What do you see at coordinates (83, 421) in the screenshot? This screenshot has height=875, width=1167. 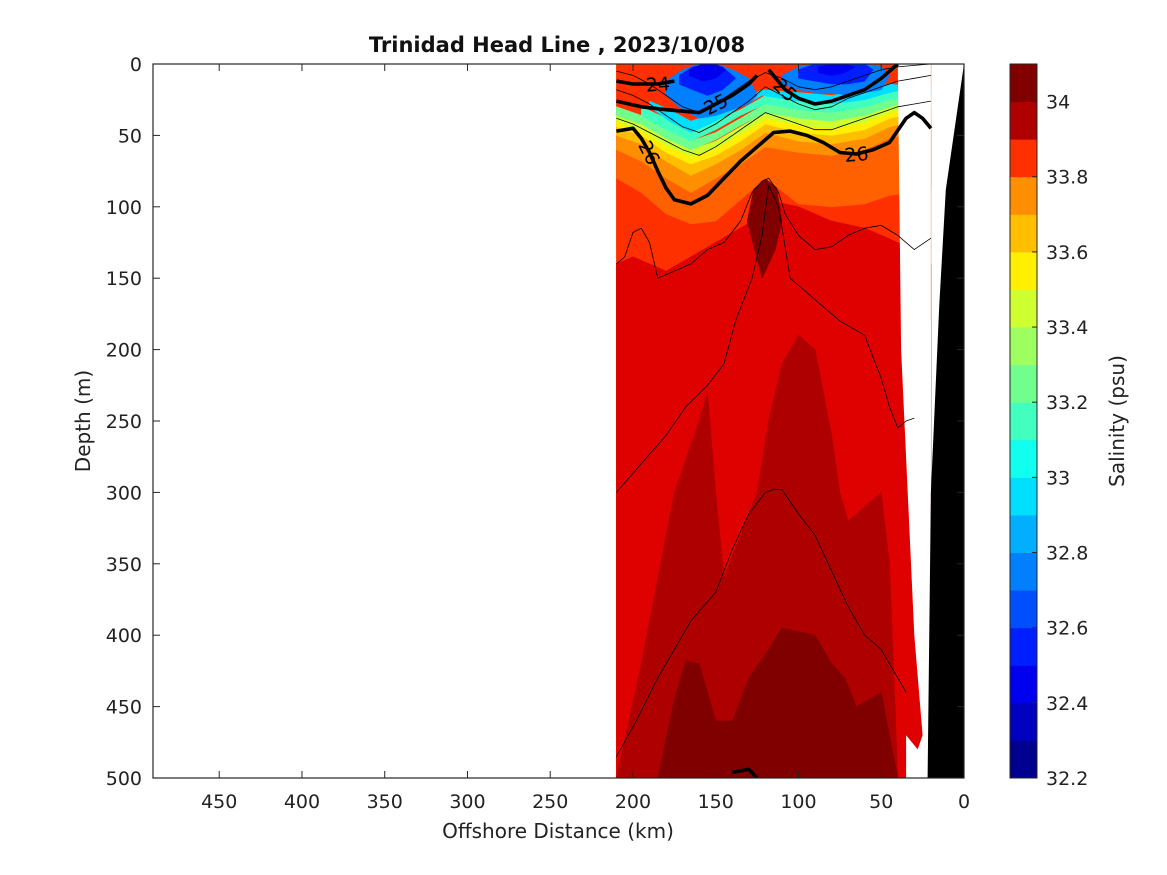 I see `y-axis-title: Depth (m)` at bounding box center [83, 421].